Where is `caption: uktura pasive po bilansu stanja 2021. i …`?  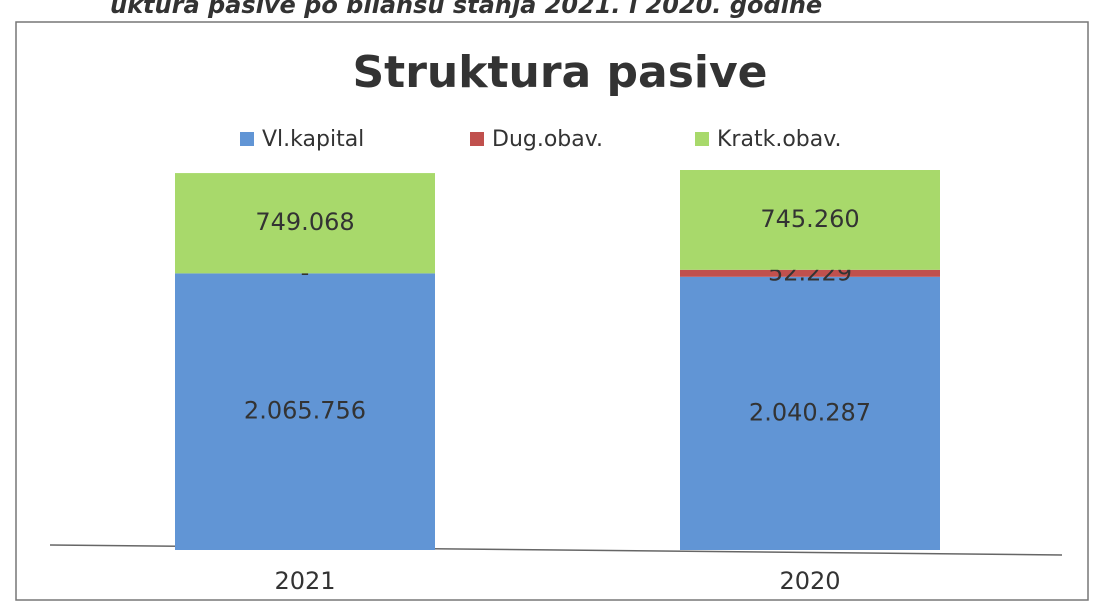 caption: uktura pasive po bilansu stanja 2021. i … is located at coordinates (466, 9).